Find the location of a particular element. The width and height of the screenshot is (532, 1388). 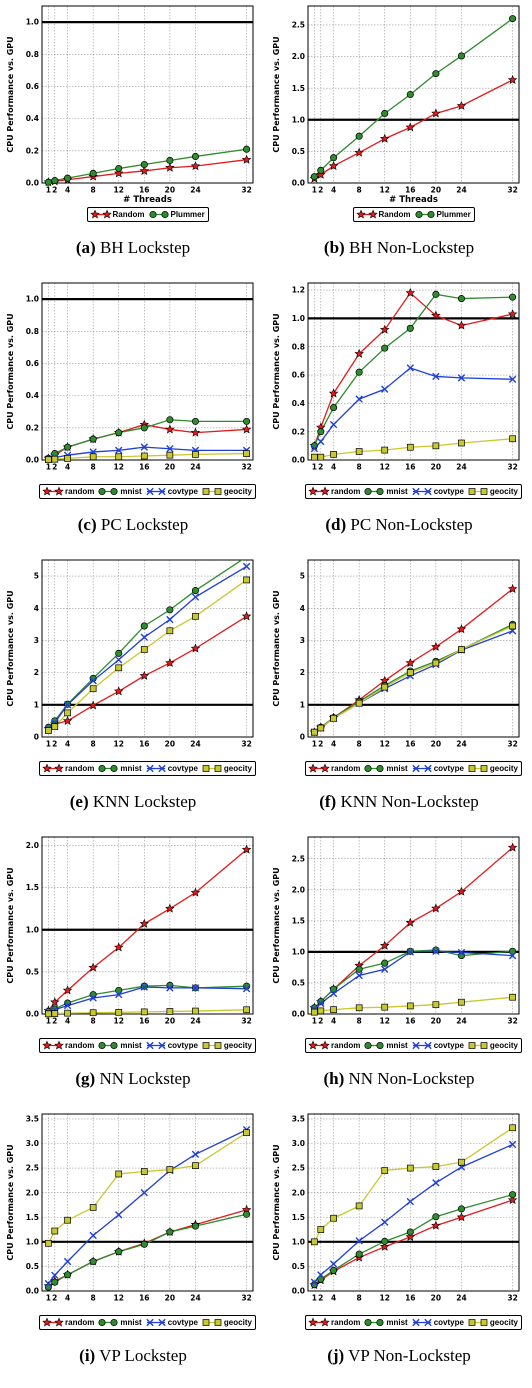

legend-label: random is located at coordinates (79, 1322).